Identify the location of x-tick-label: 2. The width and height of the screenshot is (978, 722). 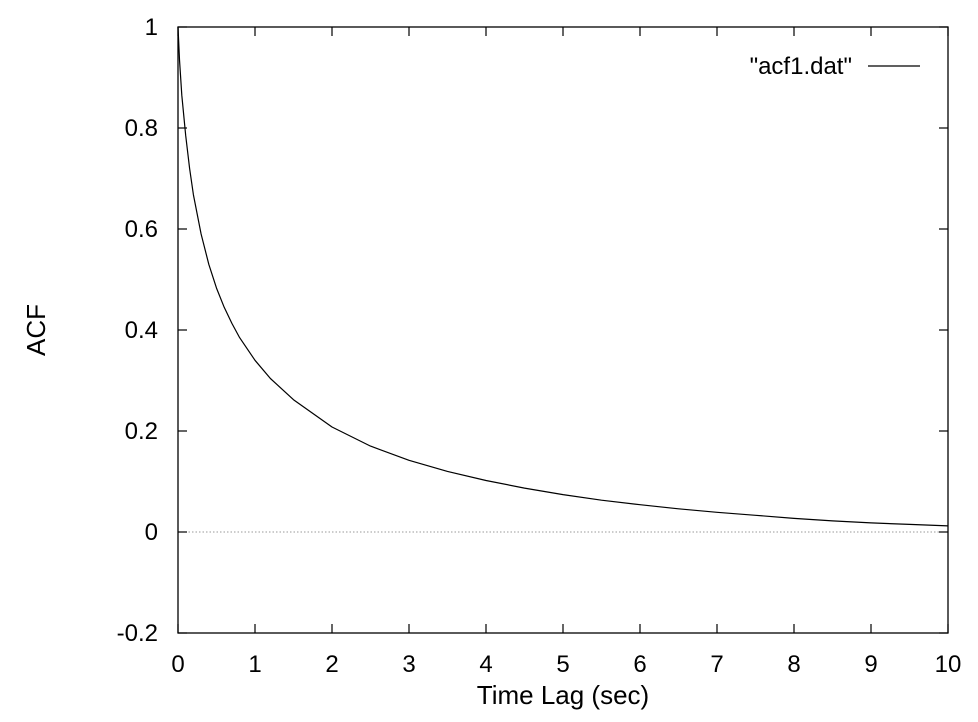
(331, 664).